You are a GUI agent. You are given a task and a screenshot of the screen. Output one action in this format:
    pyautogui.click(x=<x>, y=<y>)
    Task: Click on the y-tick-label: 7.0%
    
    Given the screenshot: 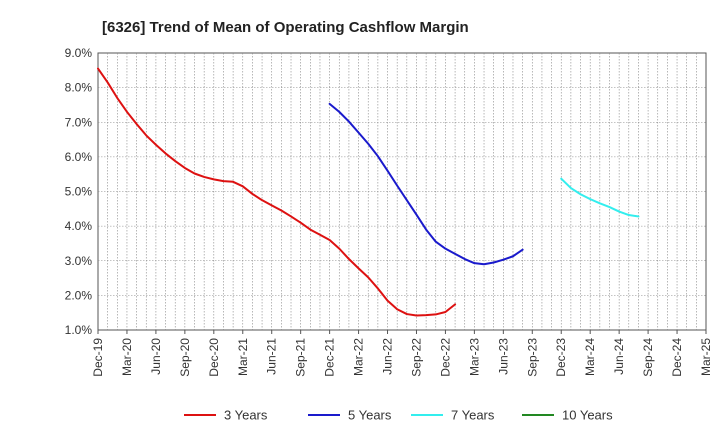 What is the action you would take?
    pyautogui.click(x=79, y=122)
    